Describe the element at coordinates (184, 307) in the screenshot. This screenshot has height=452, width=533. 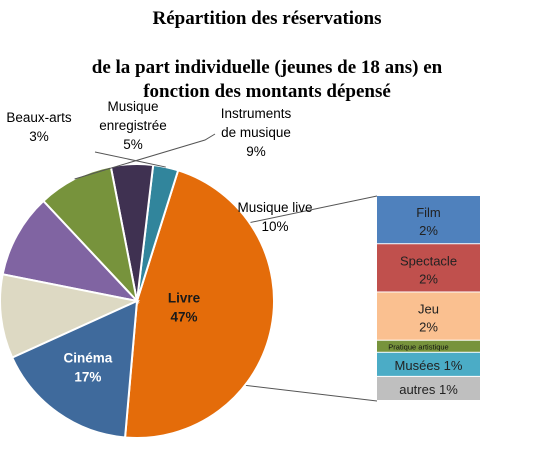
I see `label-livre: Livre 47%` at that location.